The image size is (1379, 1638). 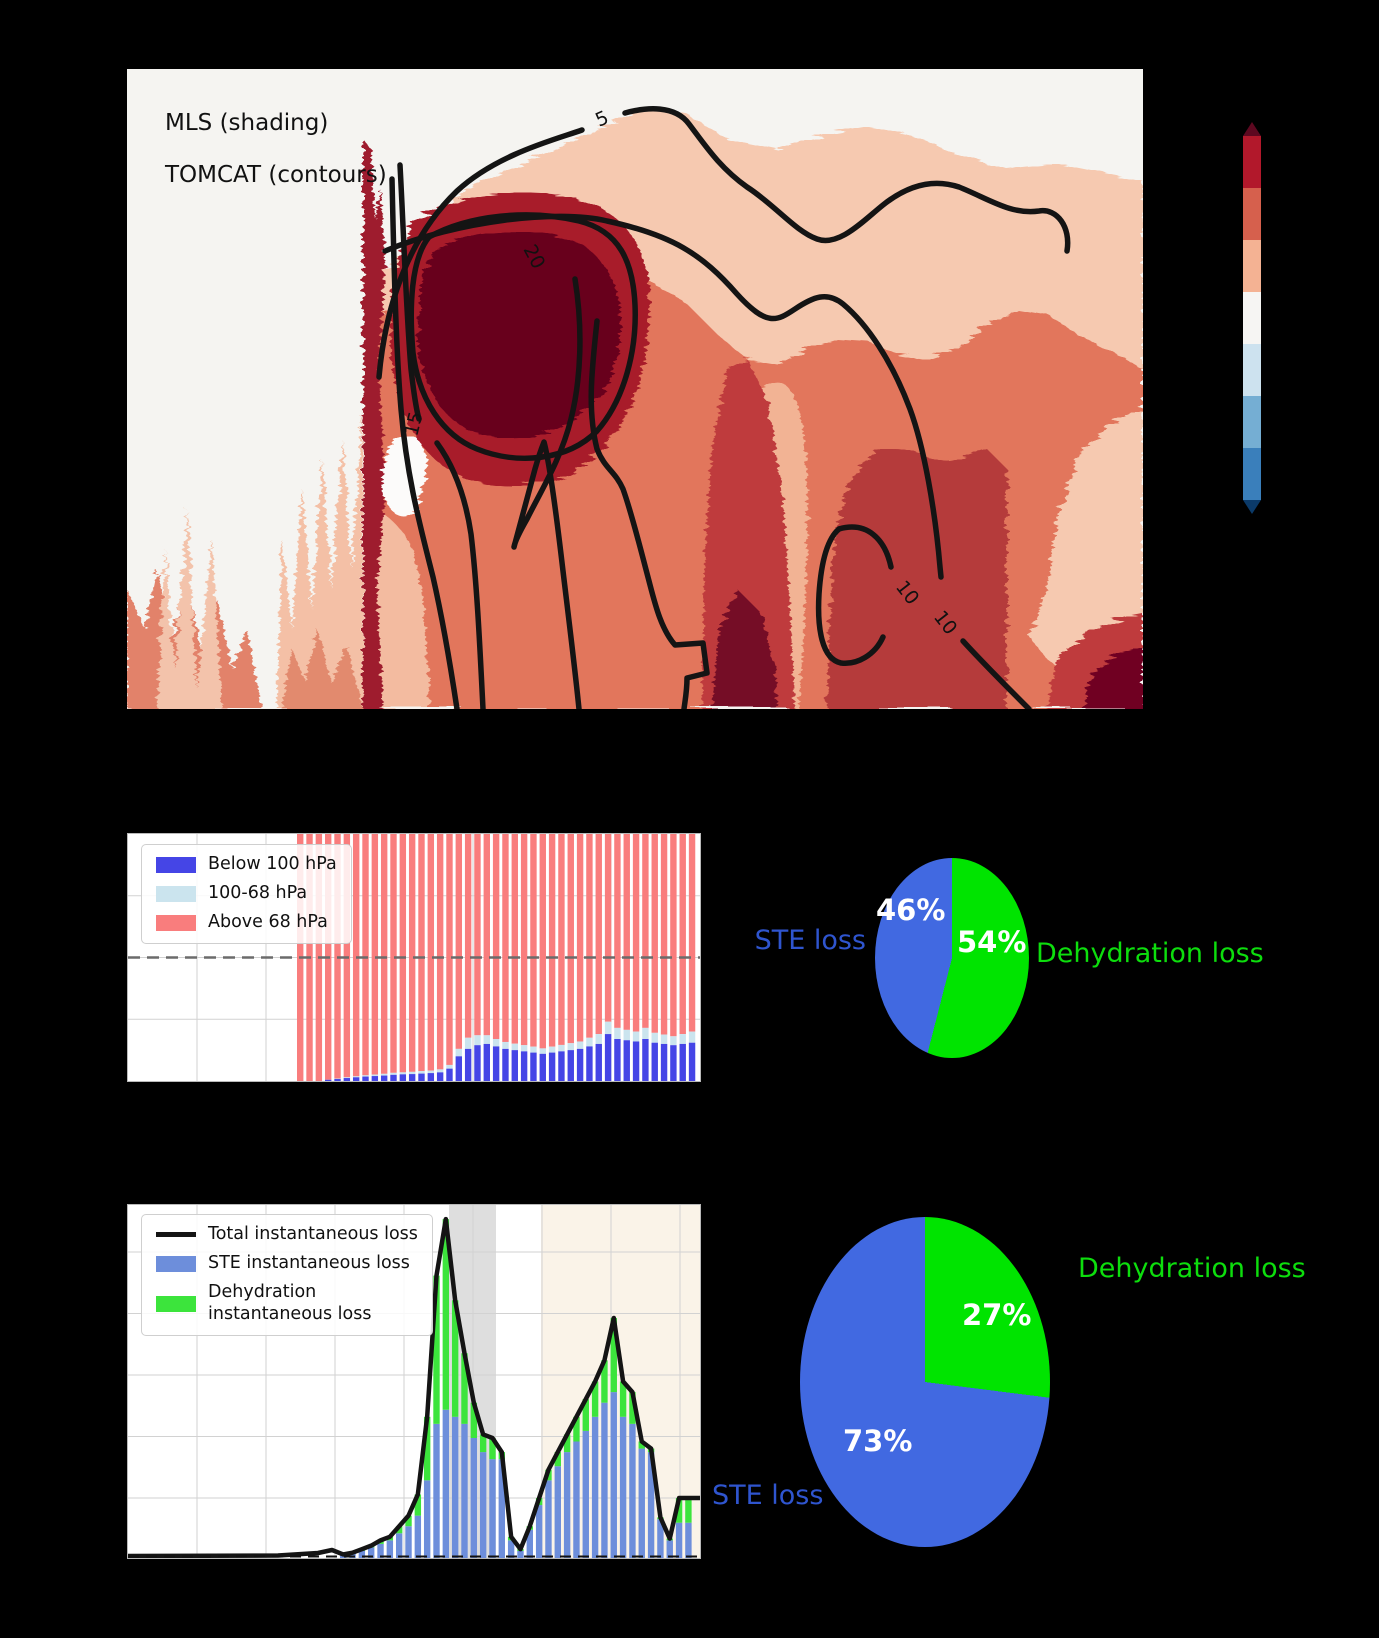 I want to click on contour-hook, so click(x=649, y=513).